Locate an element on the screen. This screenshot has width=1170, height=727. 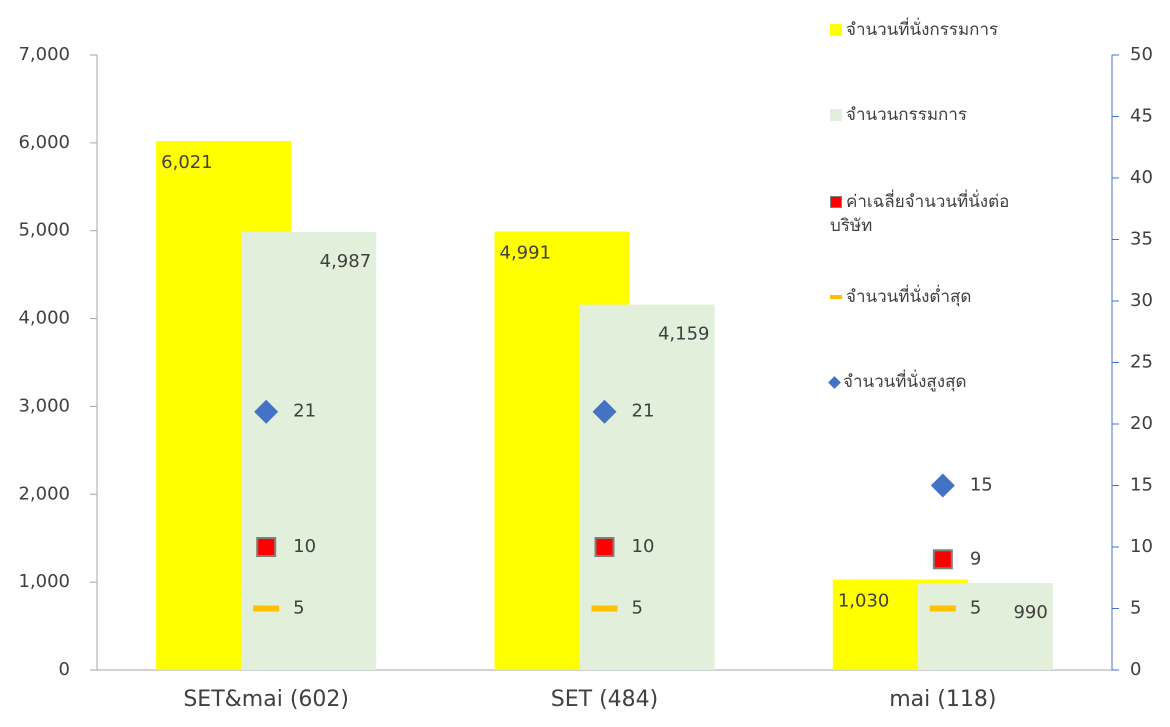
legend-entry: จำนวนที่นั่งกรรมการ is located at coordinates (930, 30).